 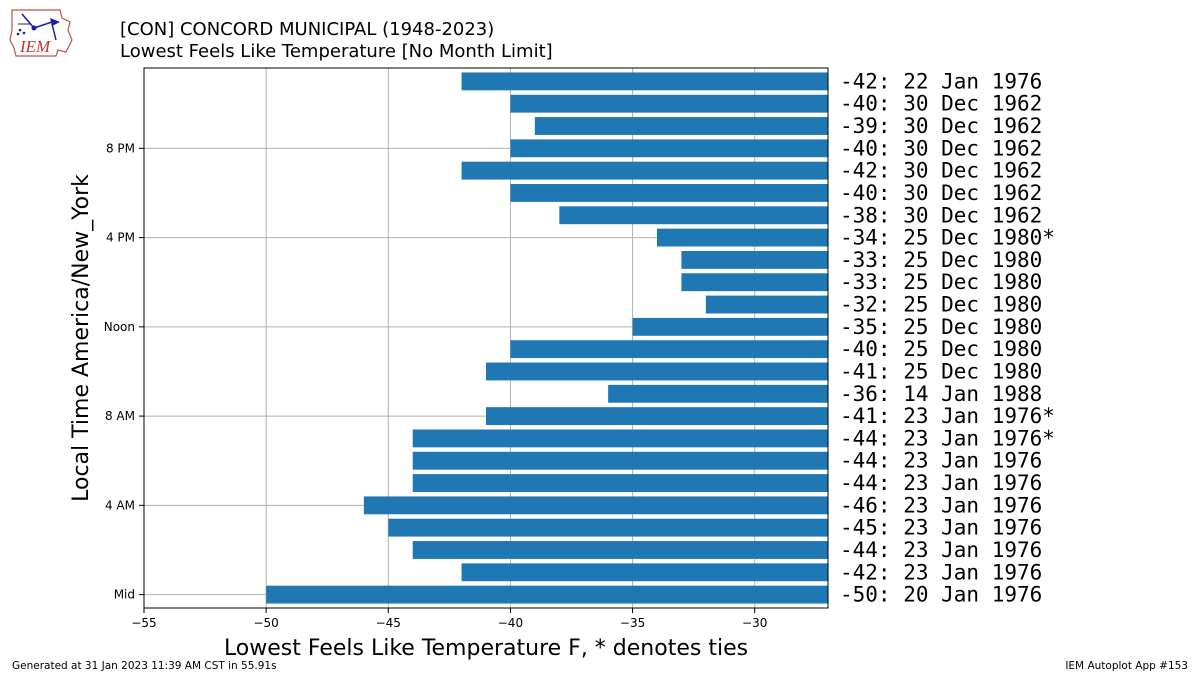 I want to click on iem-logo: IEM, so click(x=41, y=33).